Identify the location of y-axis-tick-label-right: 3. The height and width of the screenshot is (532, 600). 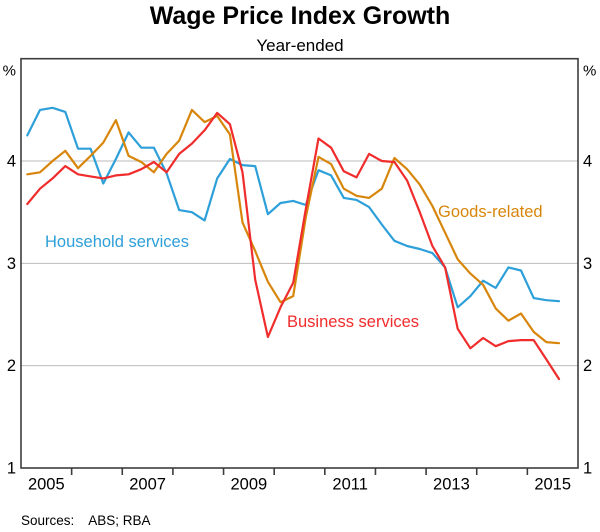
(587, 264).